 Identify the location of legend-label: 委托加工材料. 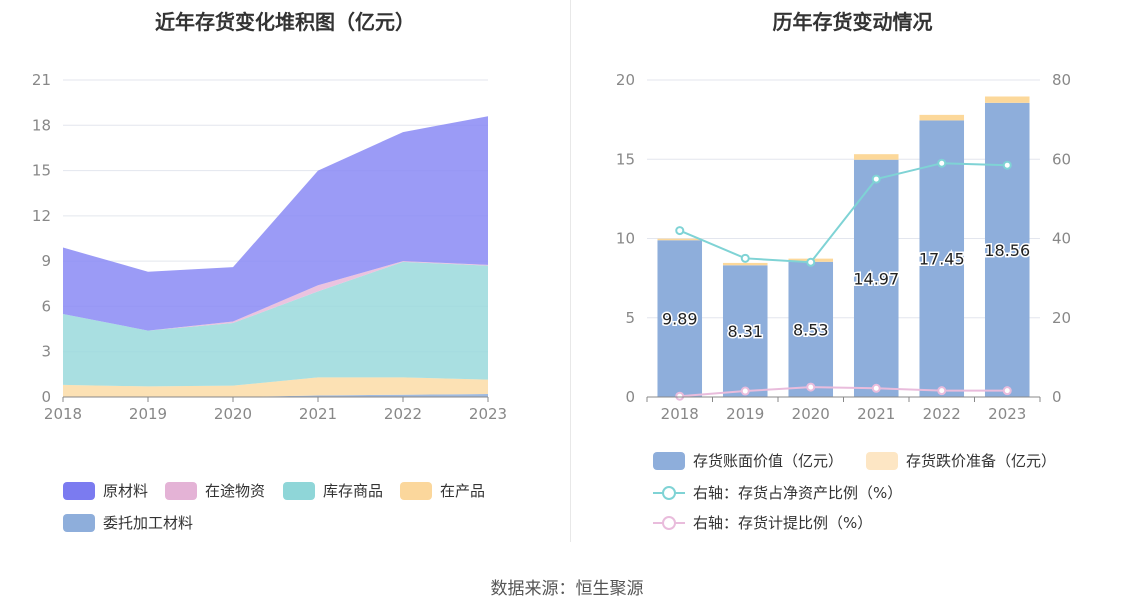
(148, 523).